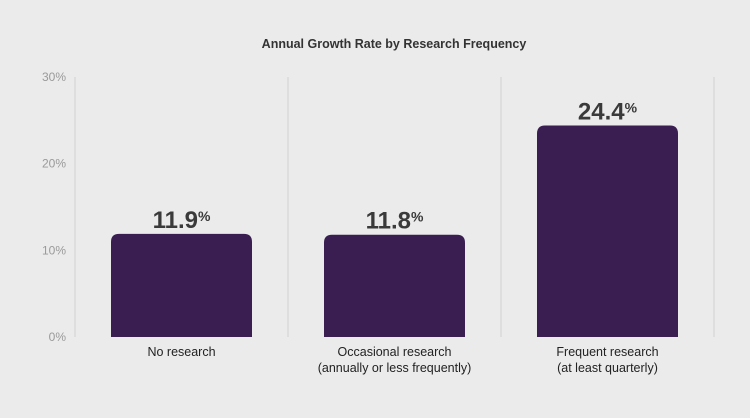  Describe the element at coordinates (54, 207) in the screenshot. I see `y-axis-ticks: 0% 10% 20% 30%` at that location.